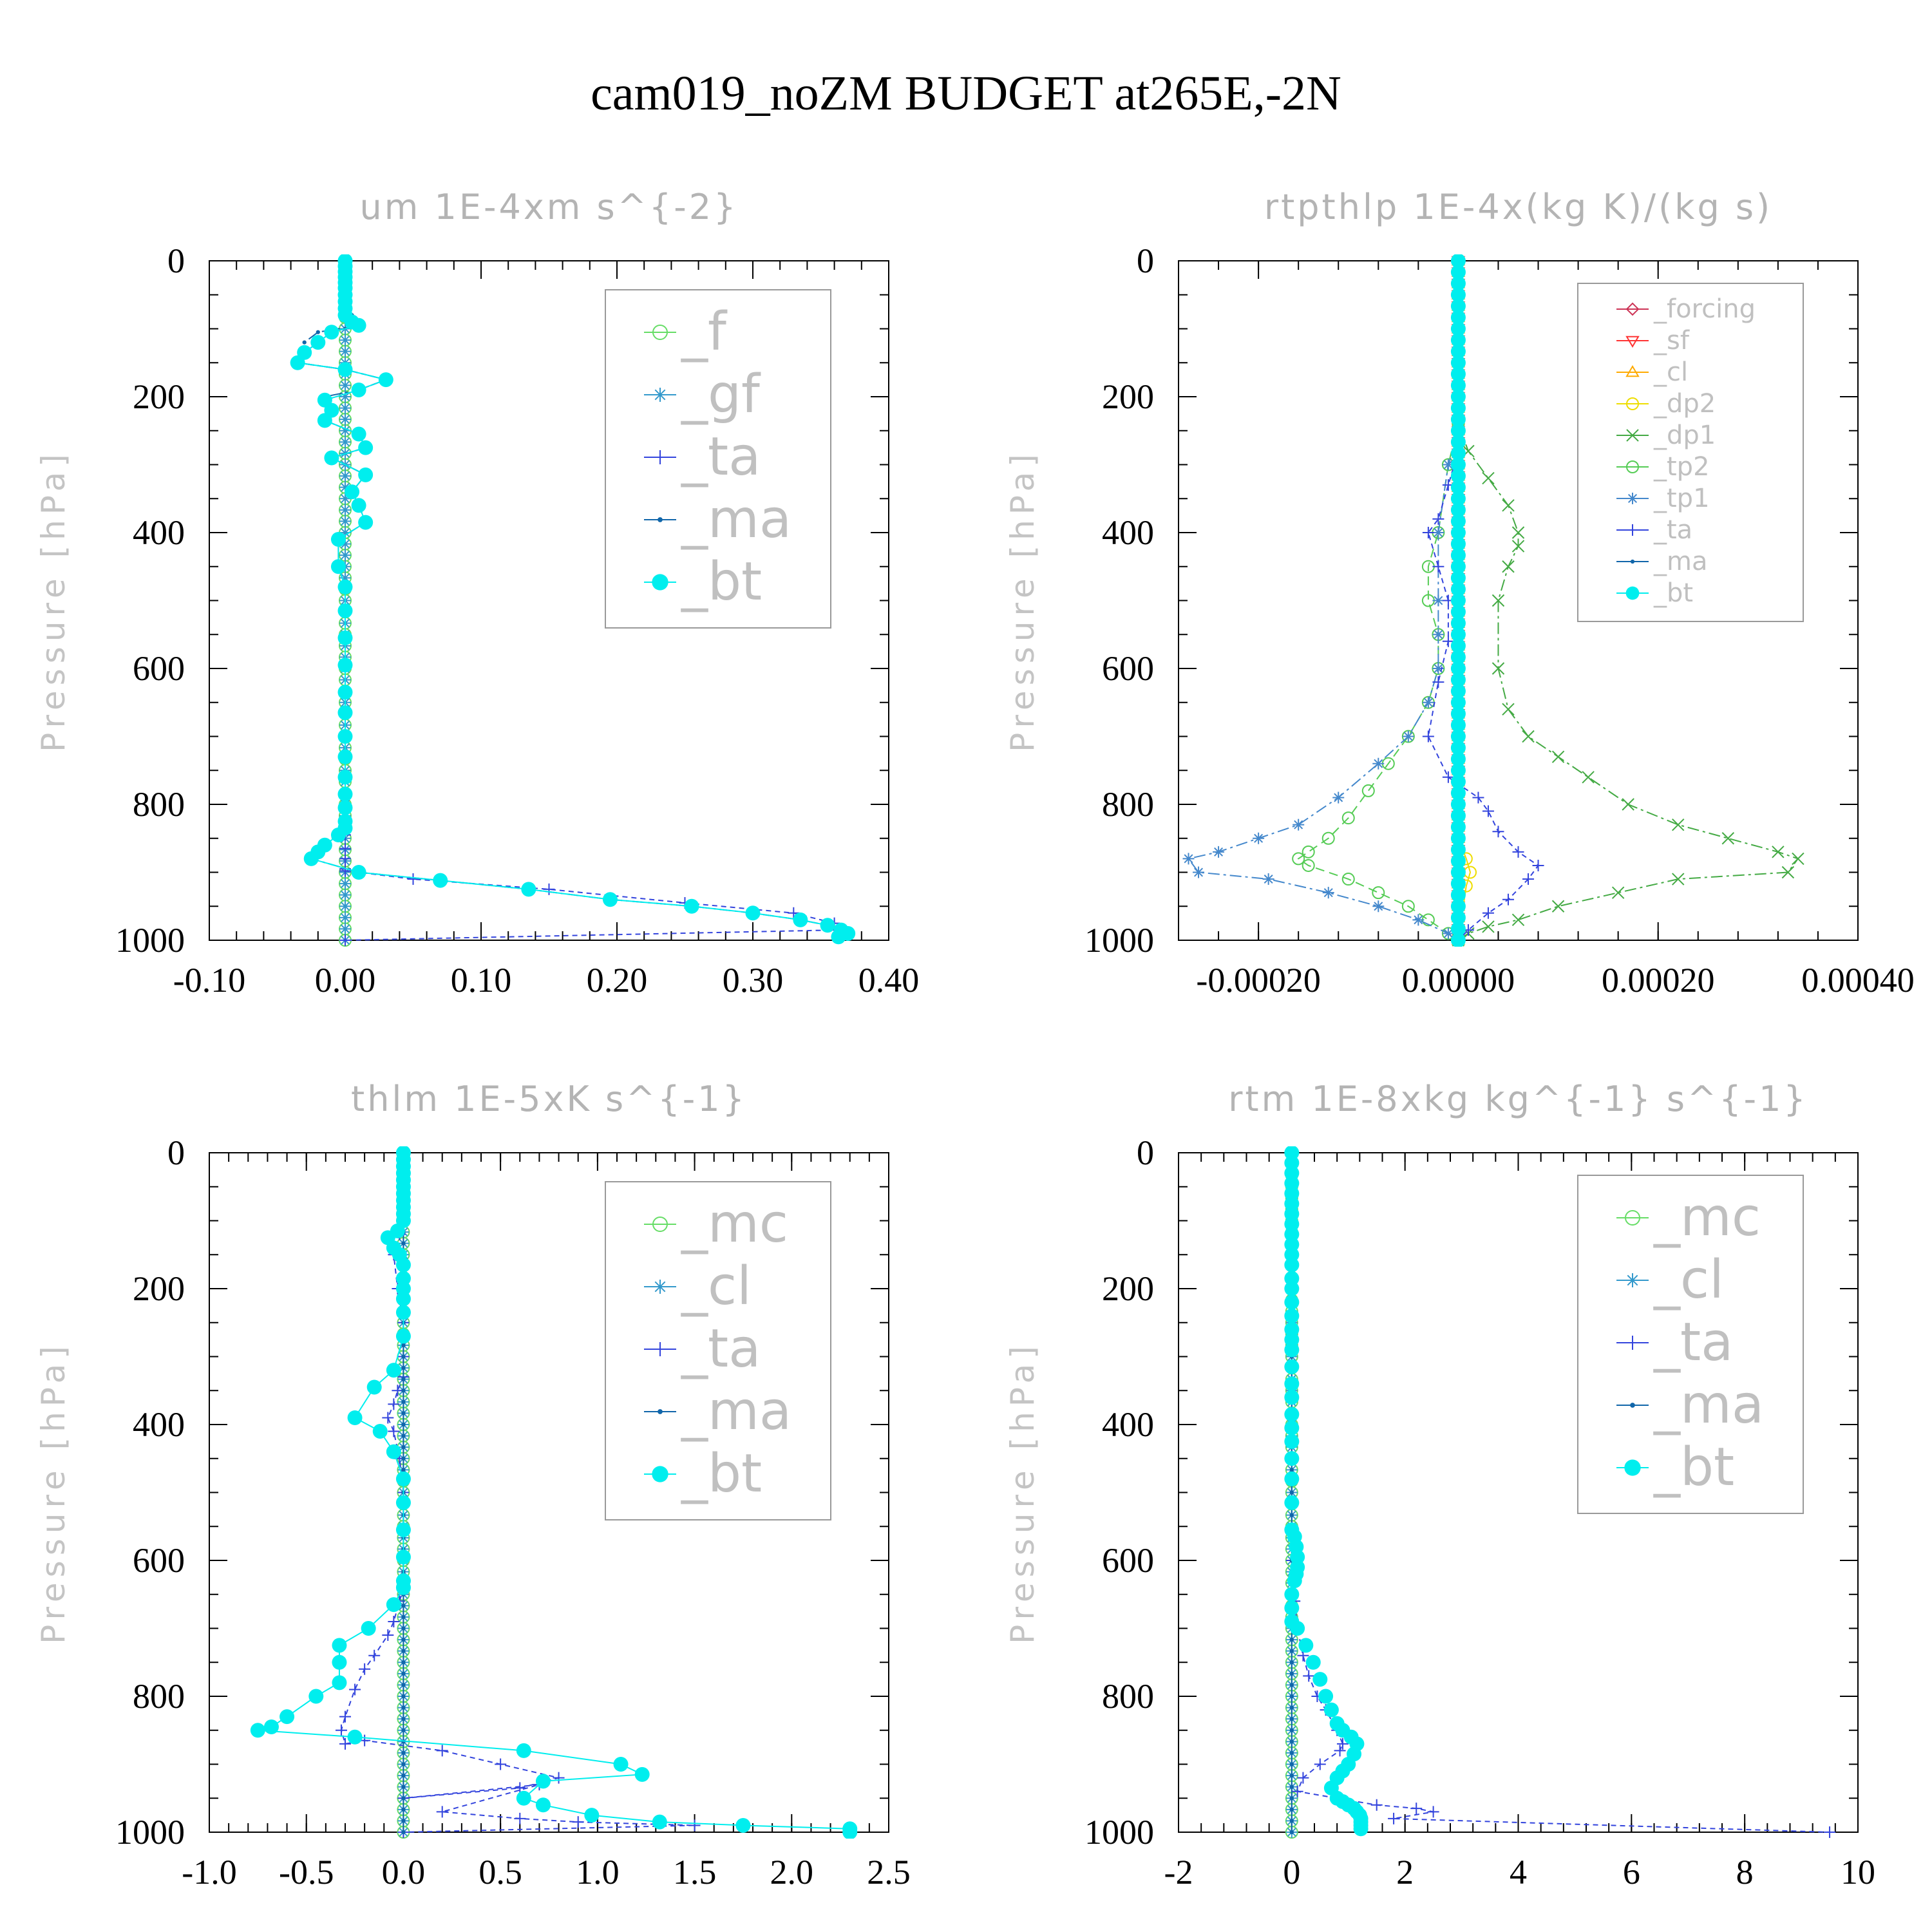 Image resolution: width=1932 pixels, height=1932 pixels. Describe the element at coordinates (1653, 340) in the screenshot. I see `legend-item-sf: _sf` at that location.